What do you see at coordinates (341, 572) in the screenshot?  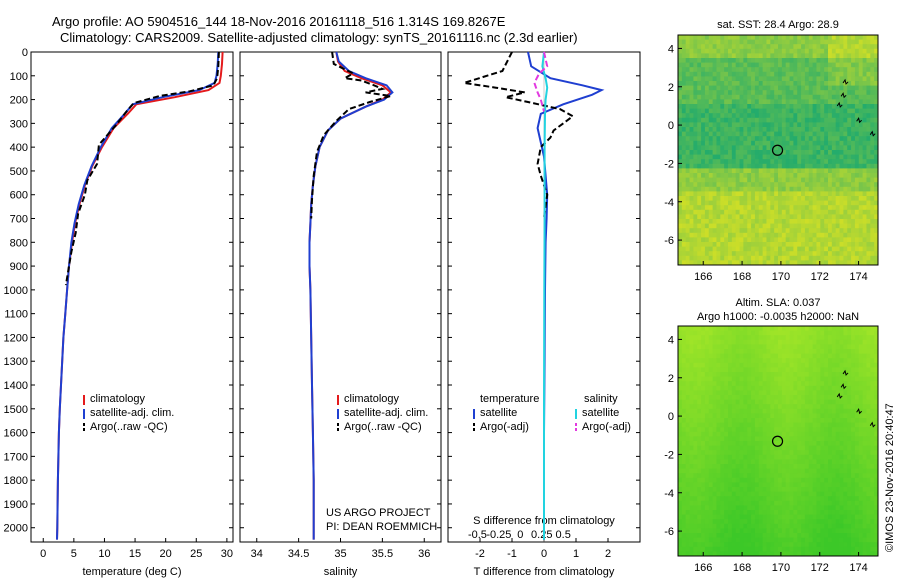 I see `salinity-xlabel: salinity` at bounding box center [341, 572].